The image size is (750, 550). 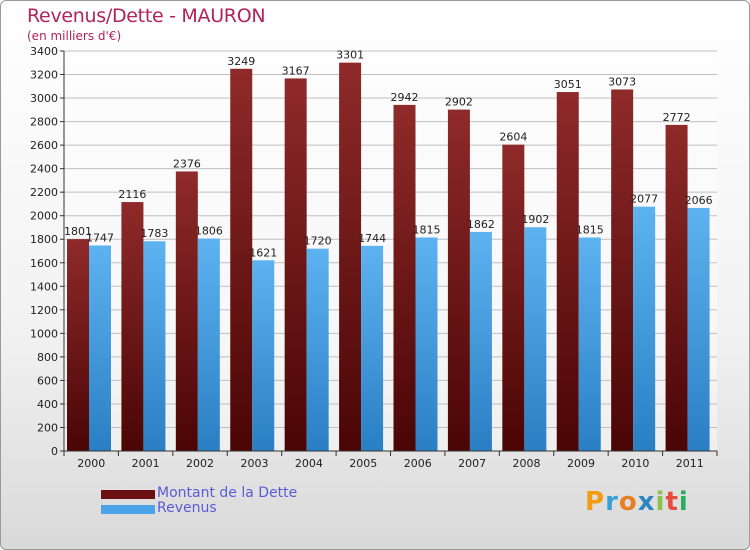 I want to click on x-tick-label: 2009, so click(x=581, y=463).